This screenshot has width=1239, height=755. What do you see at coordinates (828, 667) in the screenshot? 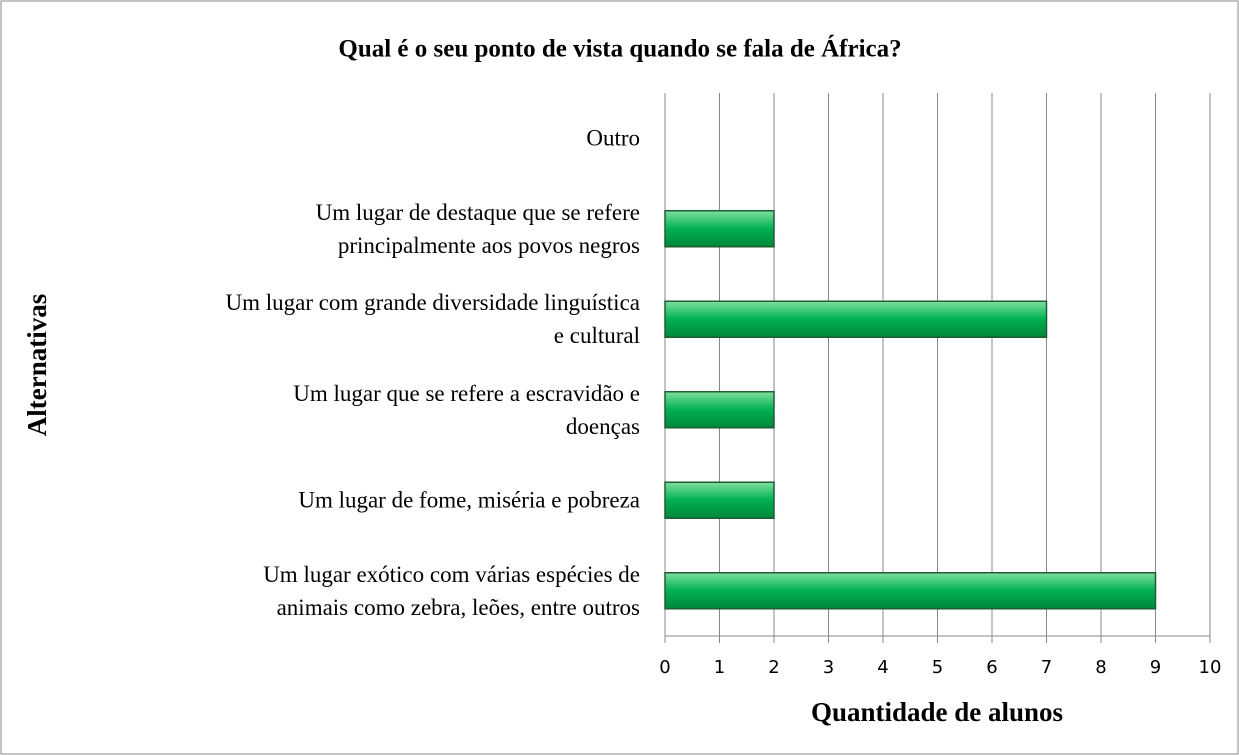
I see `x-tick-label: 3` at bounding box center [828, 667].